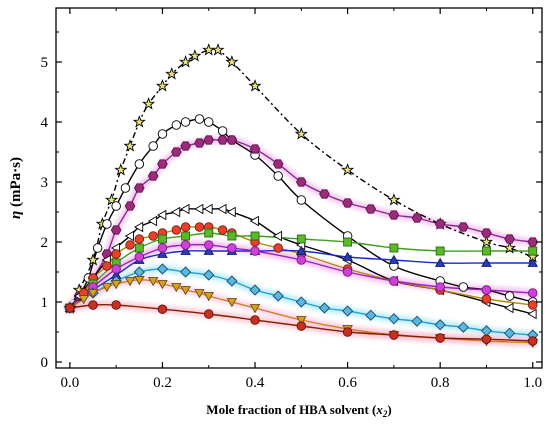  I want to click on x-tick-label: 0.4, so click(255, 383).